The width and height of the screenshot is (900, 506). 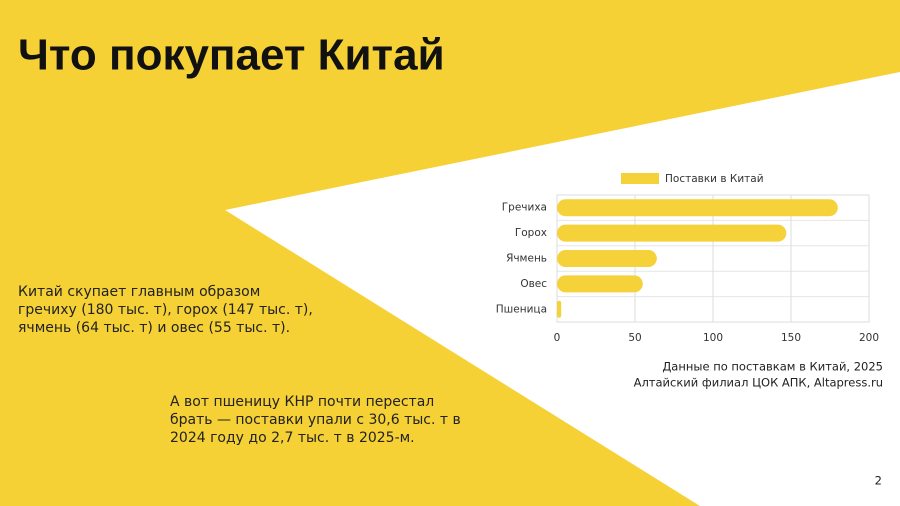 What do you see at coordinates (878, 481) in the screenshot?
I see `page-number: 2` at bounding box center [878, 481].